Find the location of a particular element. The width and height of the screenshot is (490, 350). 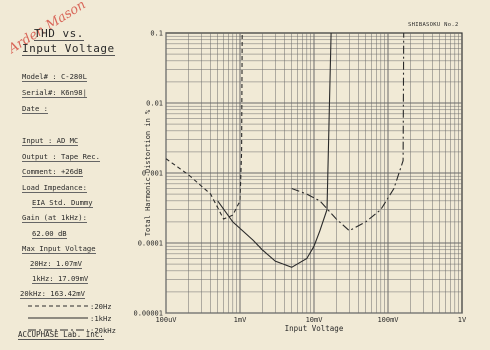

x-tick-label: 10mV is located at coordinates (315, 320).